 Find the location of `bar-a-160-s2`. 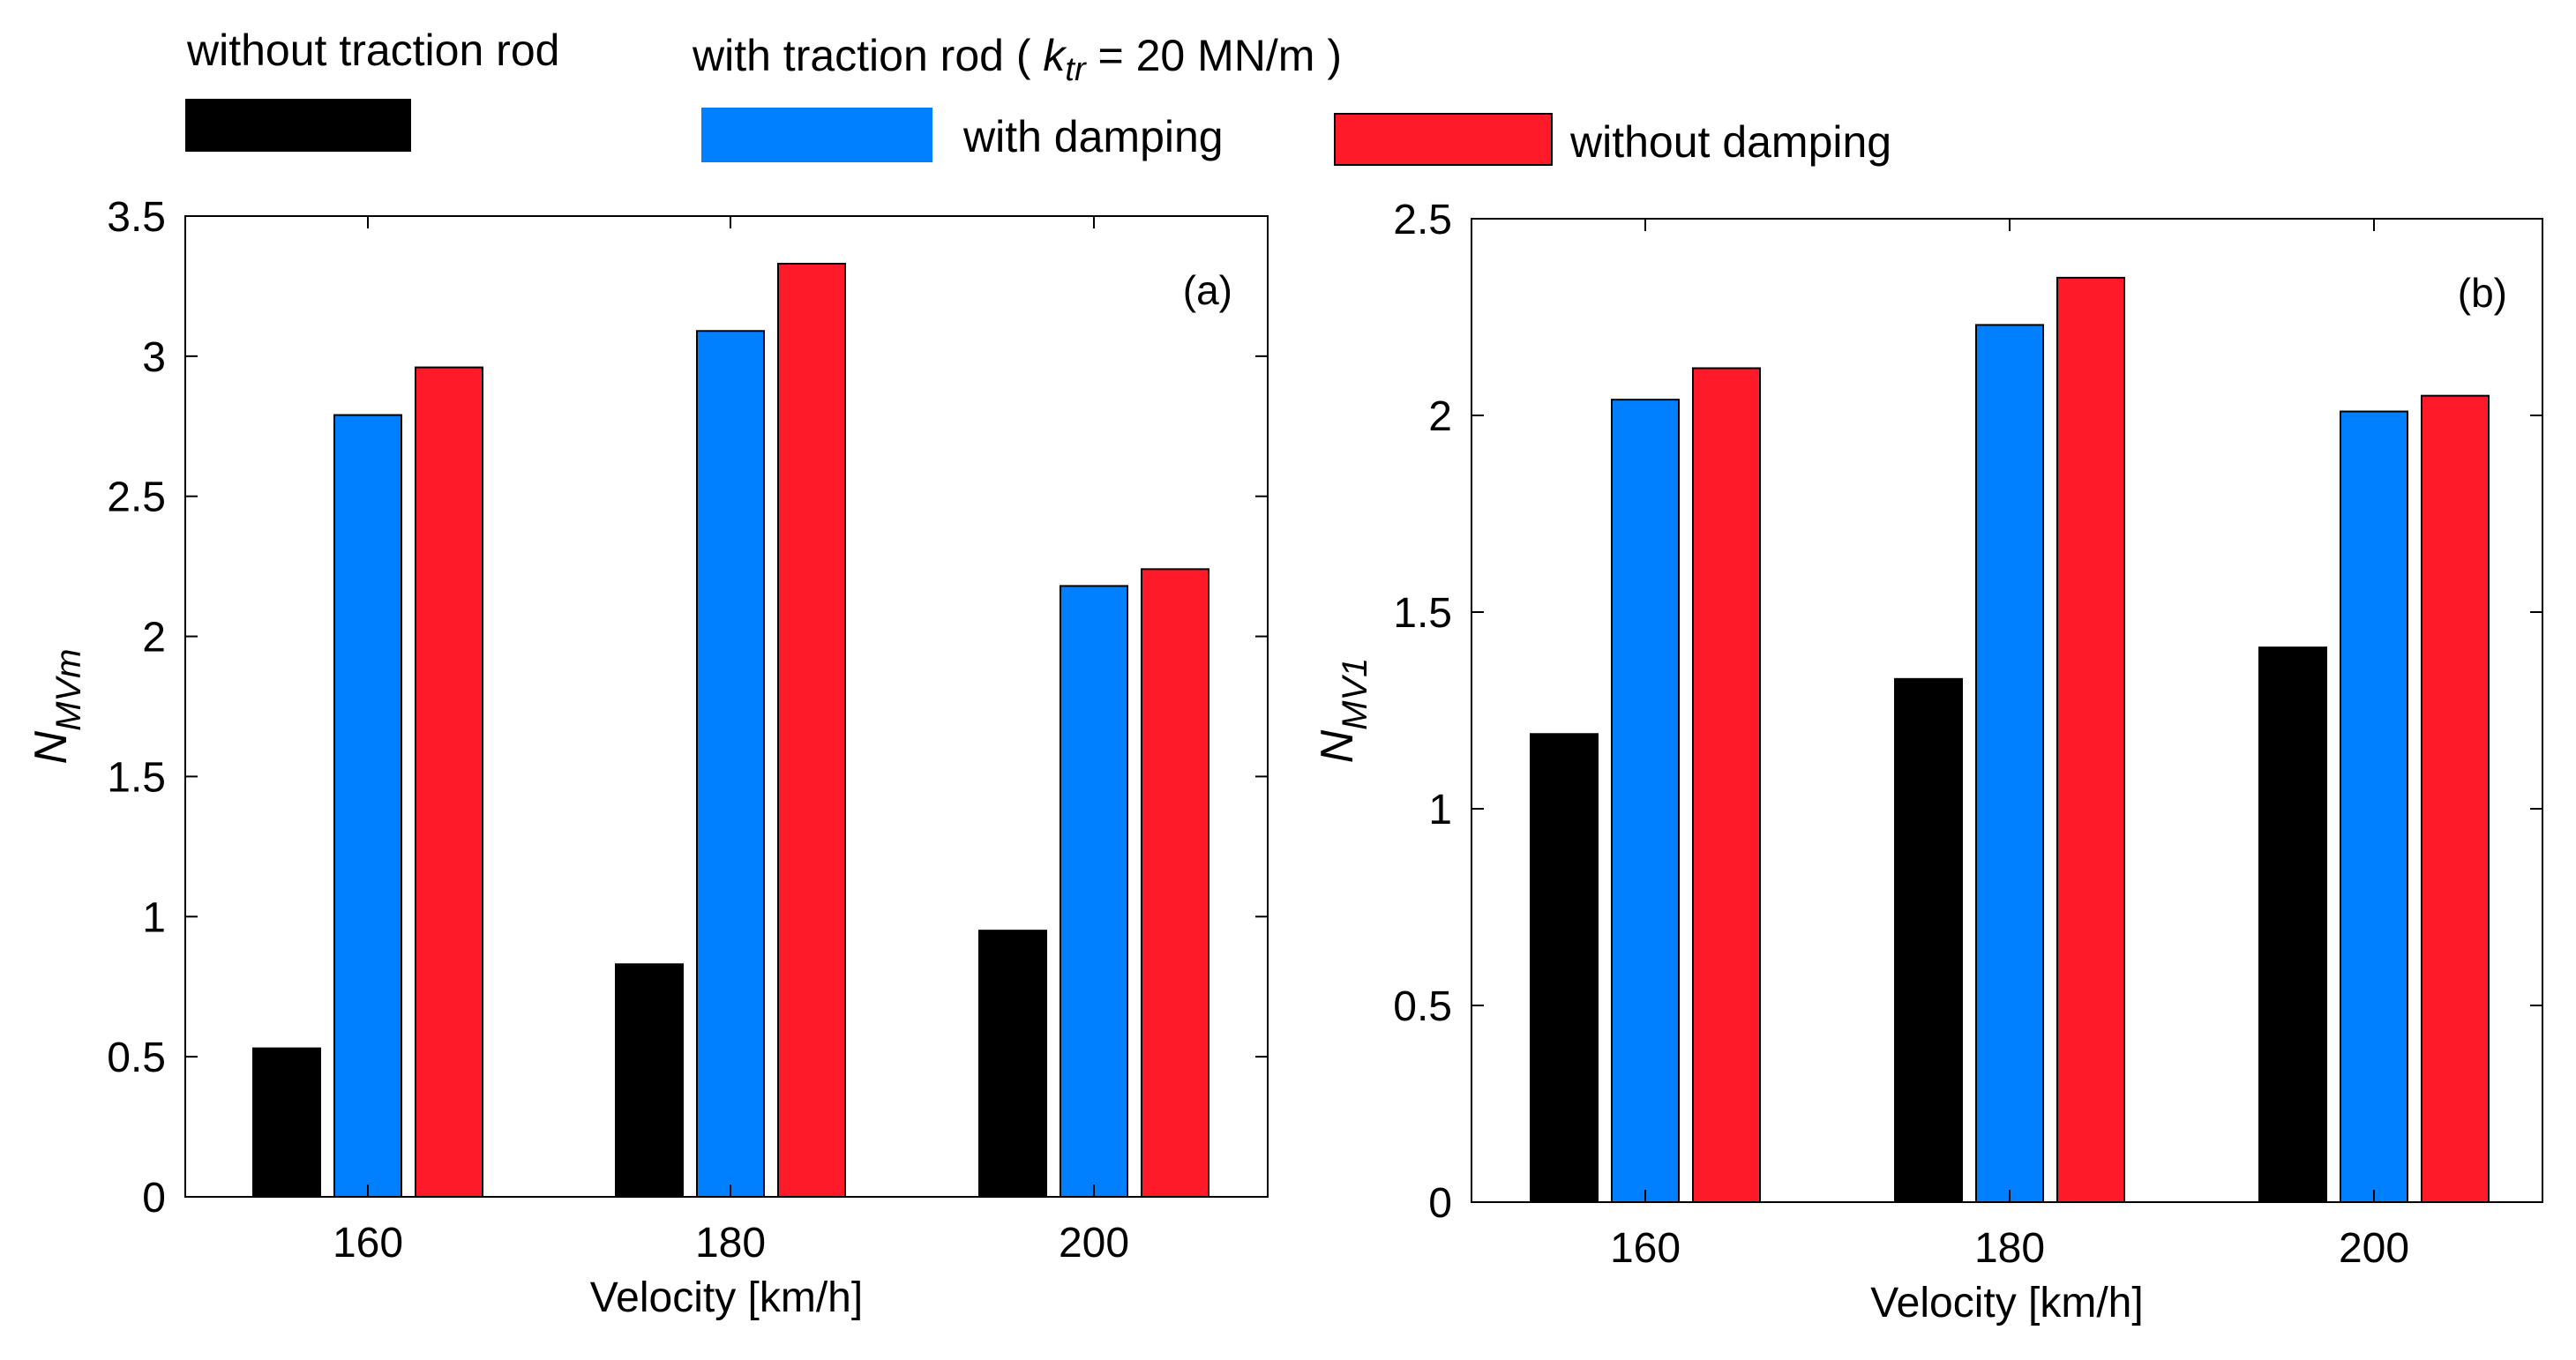

bar-a-160-s2 is located at coordinates (449, 782).